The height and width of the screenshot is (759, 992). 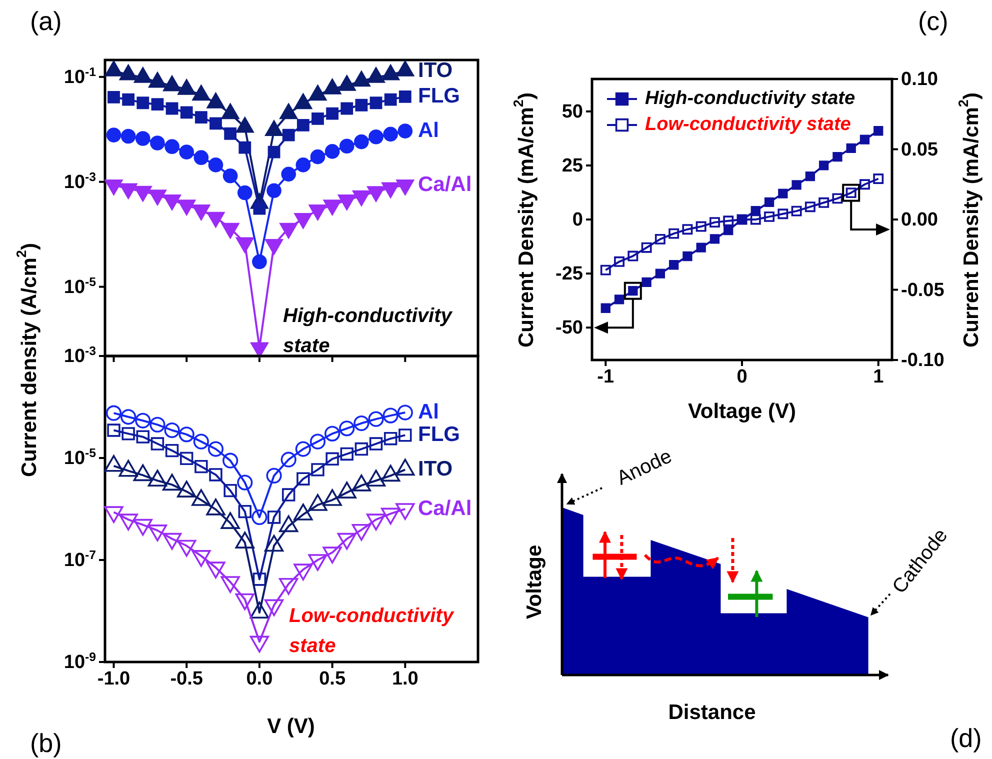 I want to click on x-tick-label: 0.0, so click(x=259, y=679).